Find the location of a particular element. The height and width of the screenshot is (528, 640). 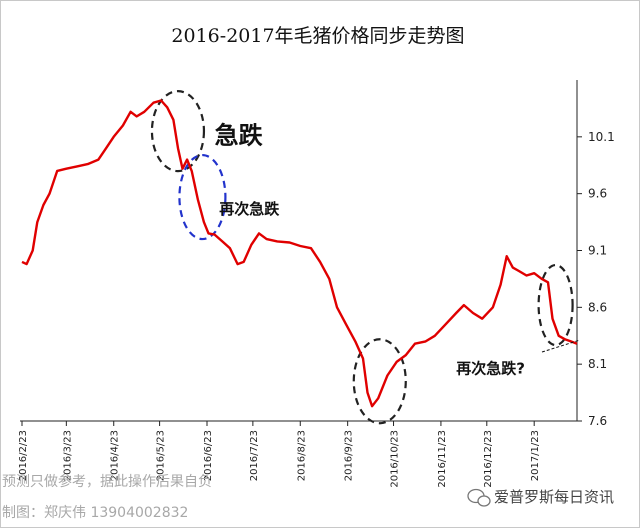

x-tick-label: 2016/8/23 is located at coordinates (301, 455).